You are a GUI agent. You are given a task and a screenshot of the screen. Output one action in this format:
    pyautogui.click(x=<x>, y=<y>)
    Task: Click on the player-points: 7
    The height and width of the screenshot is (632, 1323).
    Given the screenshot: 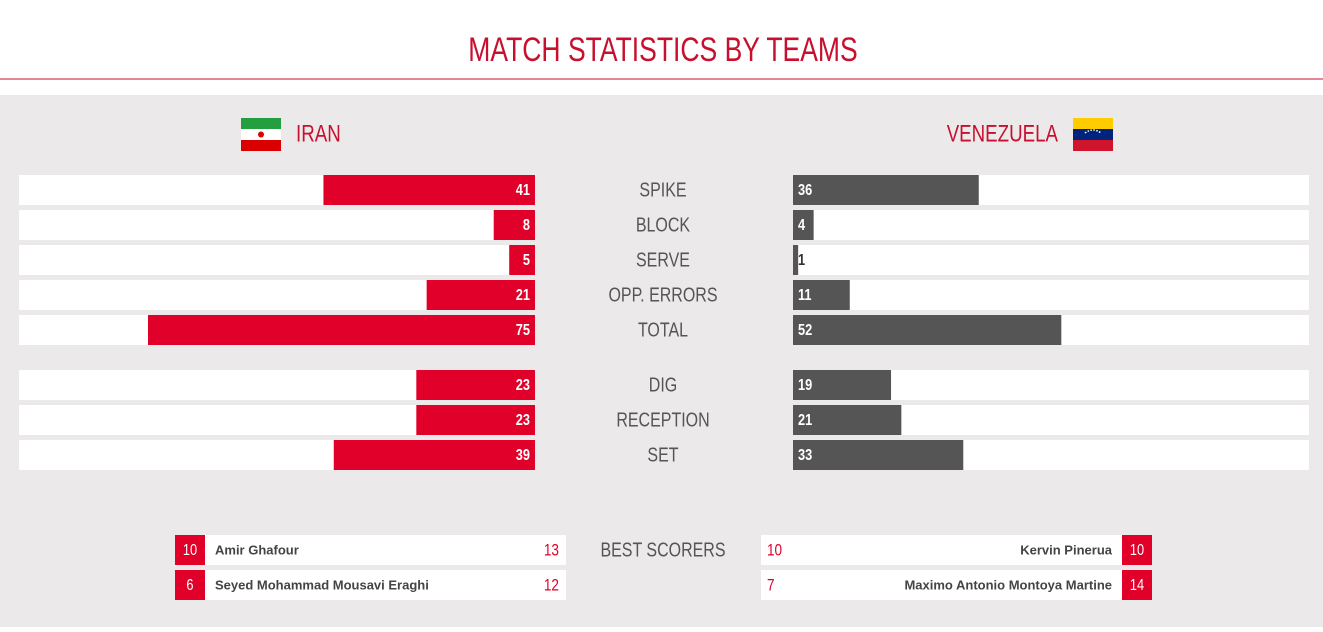 What is the action you would take?
    pyautogui.click(x=771, y=585)
    